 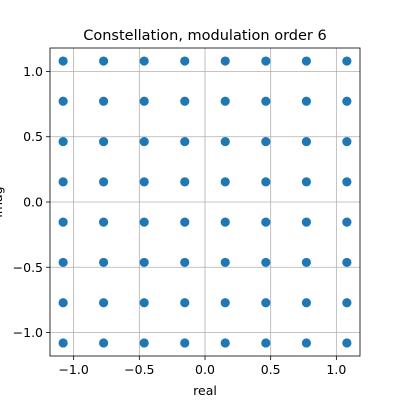 What do you see at coordinates (33, 71) in the screenshot?
I see `y-tick-label: 1.0` at bounding box center [33, 71].